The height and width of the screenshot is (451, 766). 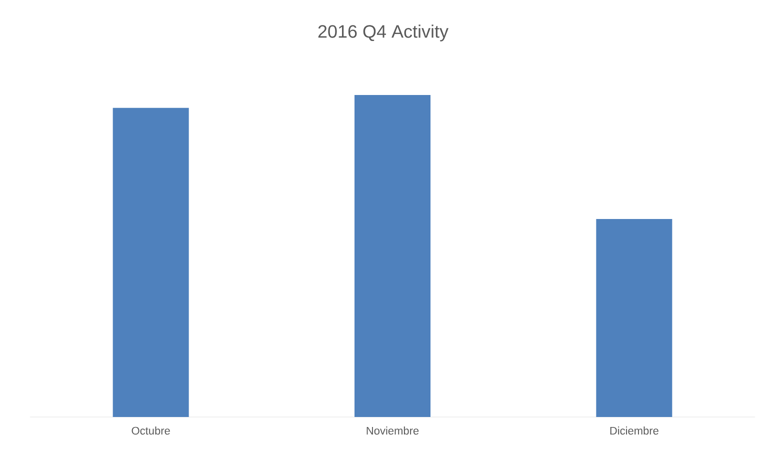 What do you see at coordinates (383, 33) in the screenshot?
I see `chart-title: 2016 Q4 Activity` at bounding box center [383, 33].